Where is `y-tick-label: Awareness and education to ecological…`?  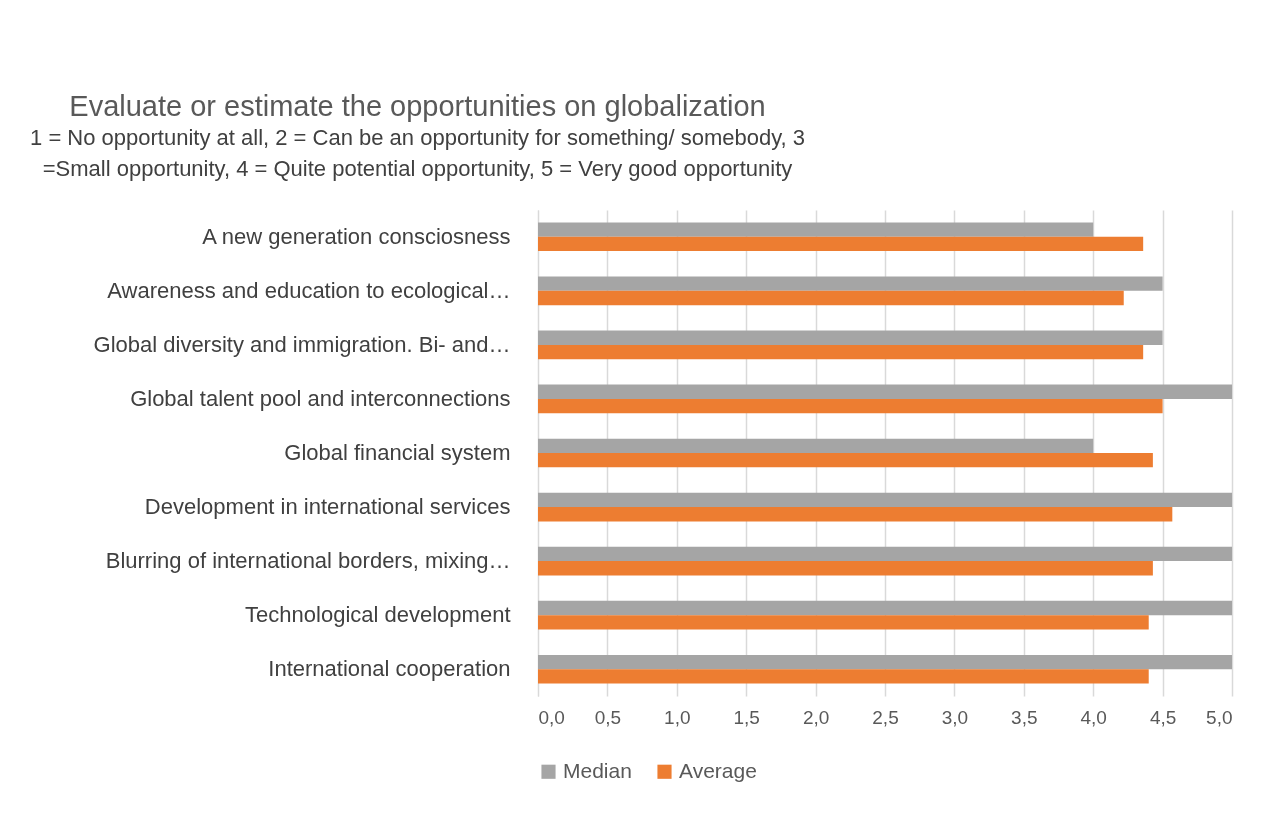 y-tick-label: Awareness and education to ecological… is located at coordinates (309, 290).